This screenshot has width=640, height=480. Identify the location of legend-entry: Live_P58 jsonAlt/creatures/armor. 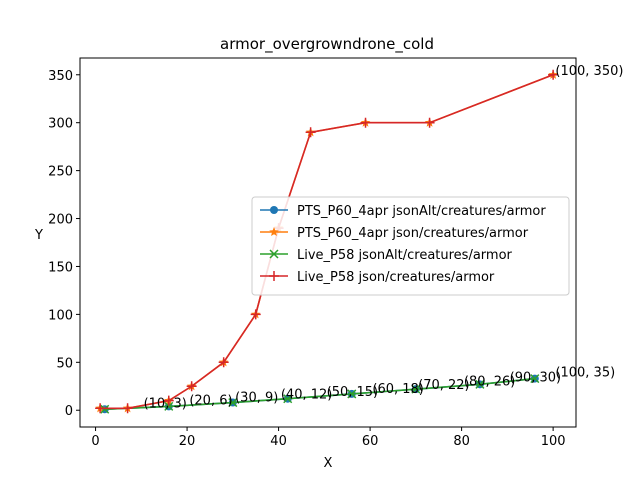
(405, 255).